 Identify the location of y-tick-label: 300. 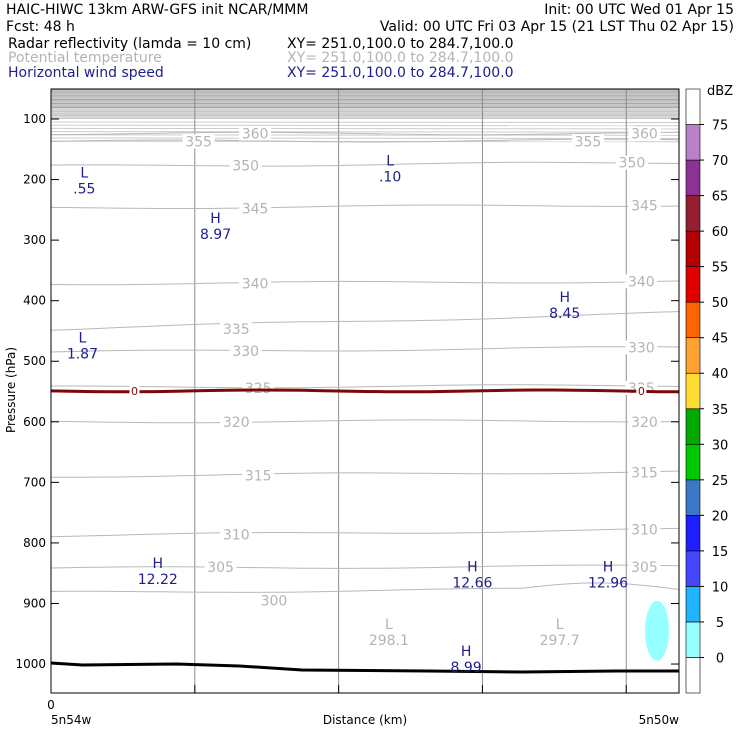
(34, 240).